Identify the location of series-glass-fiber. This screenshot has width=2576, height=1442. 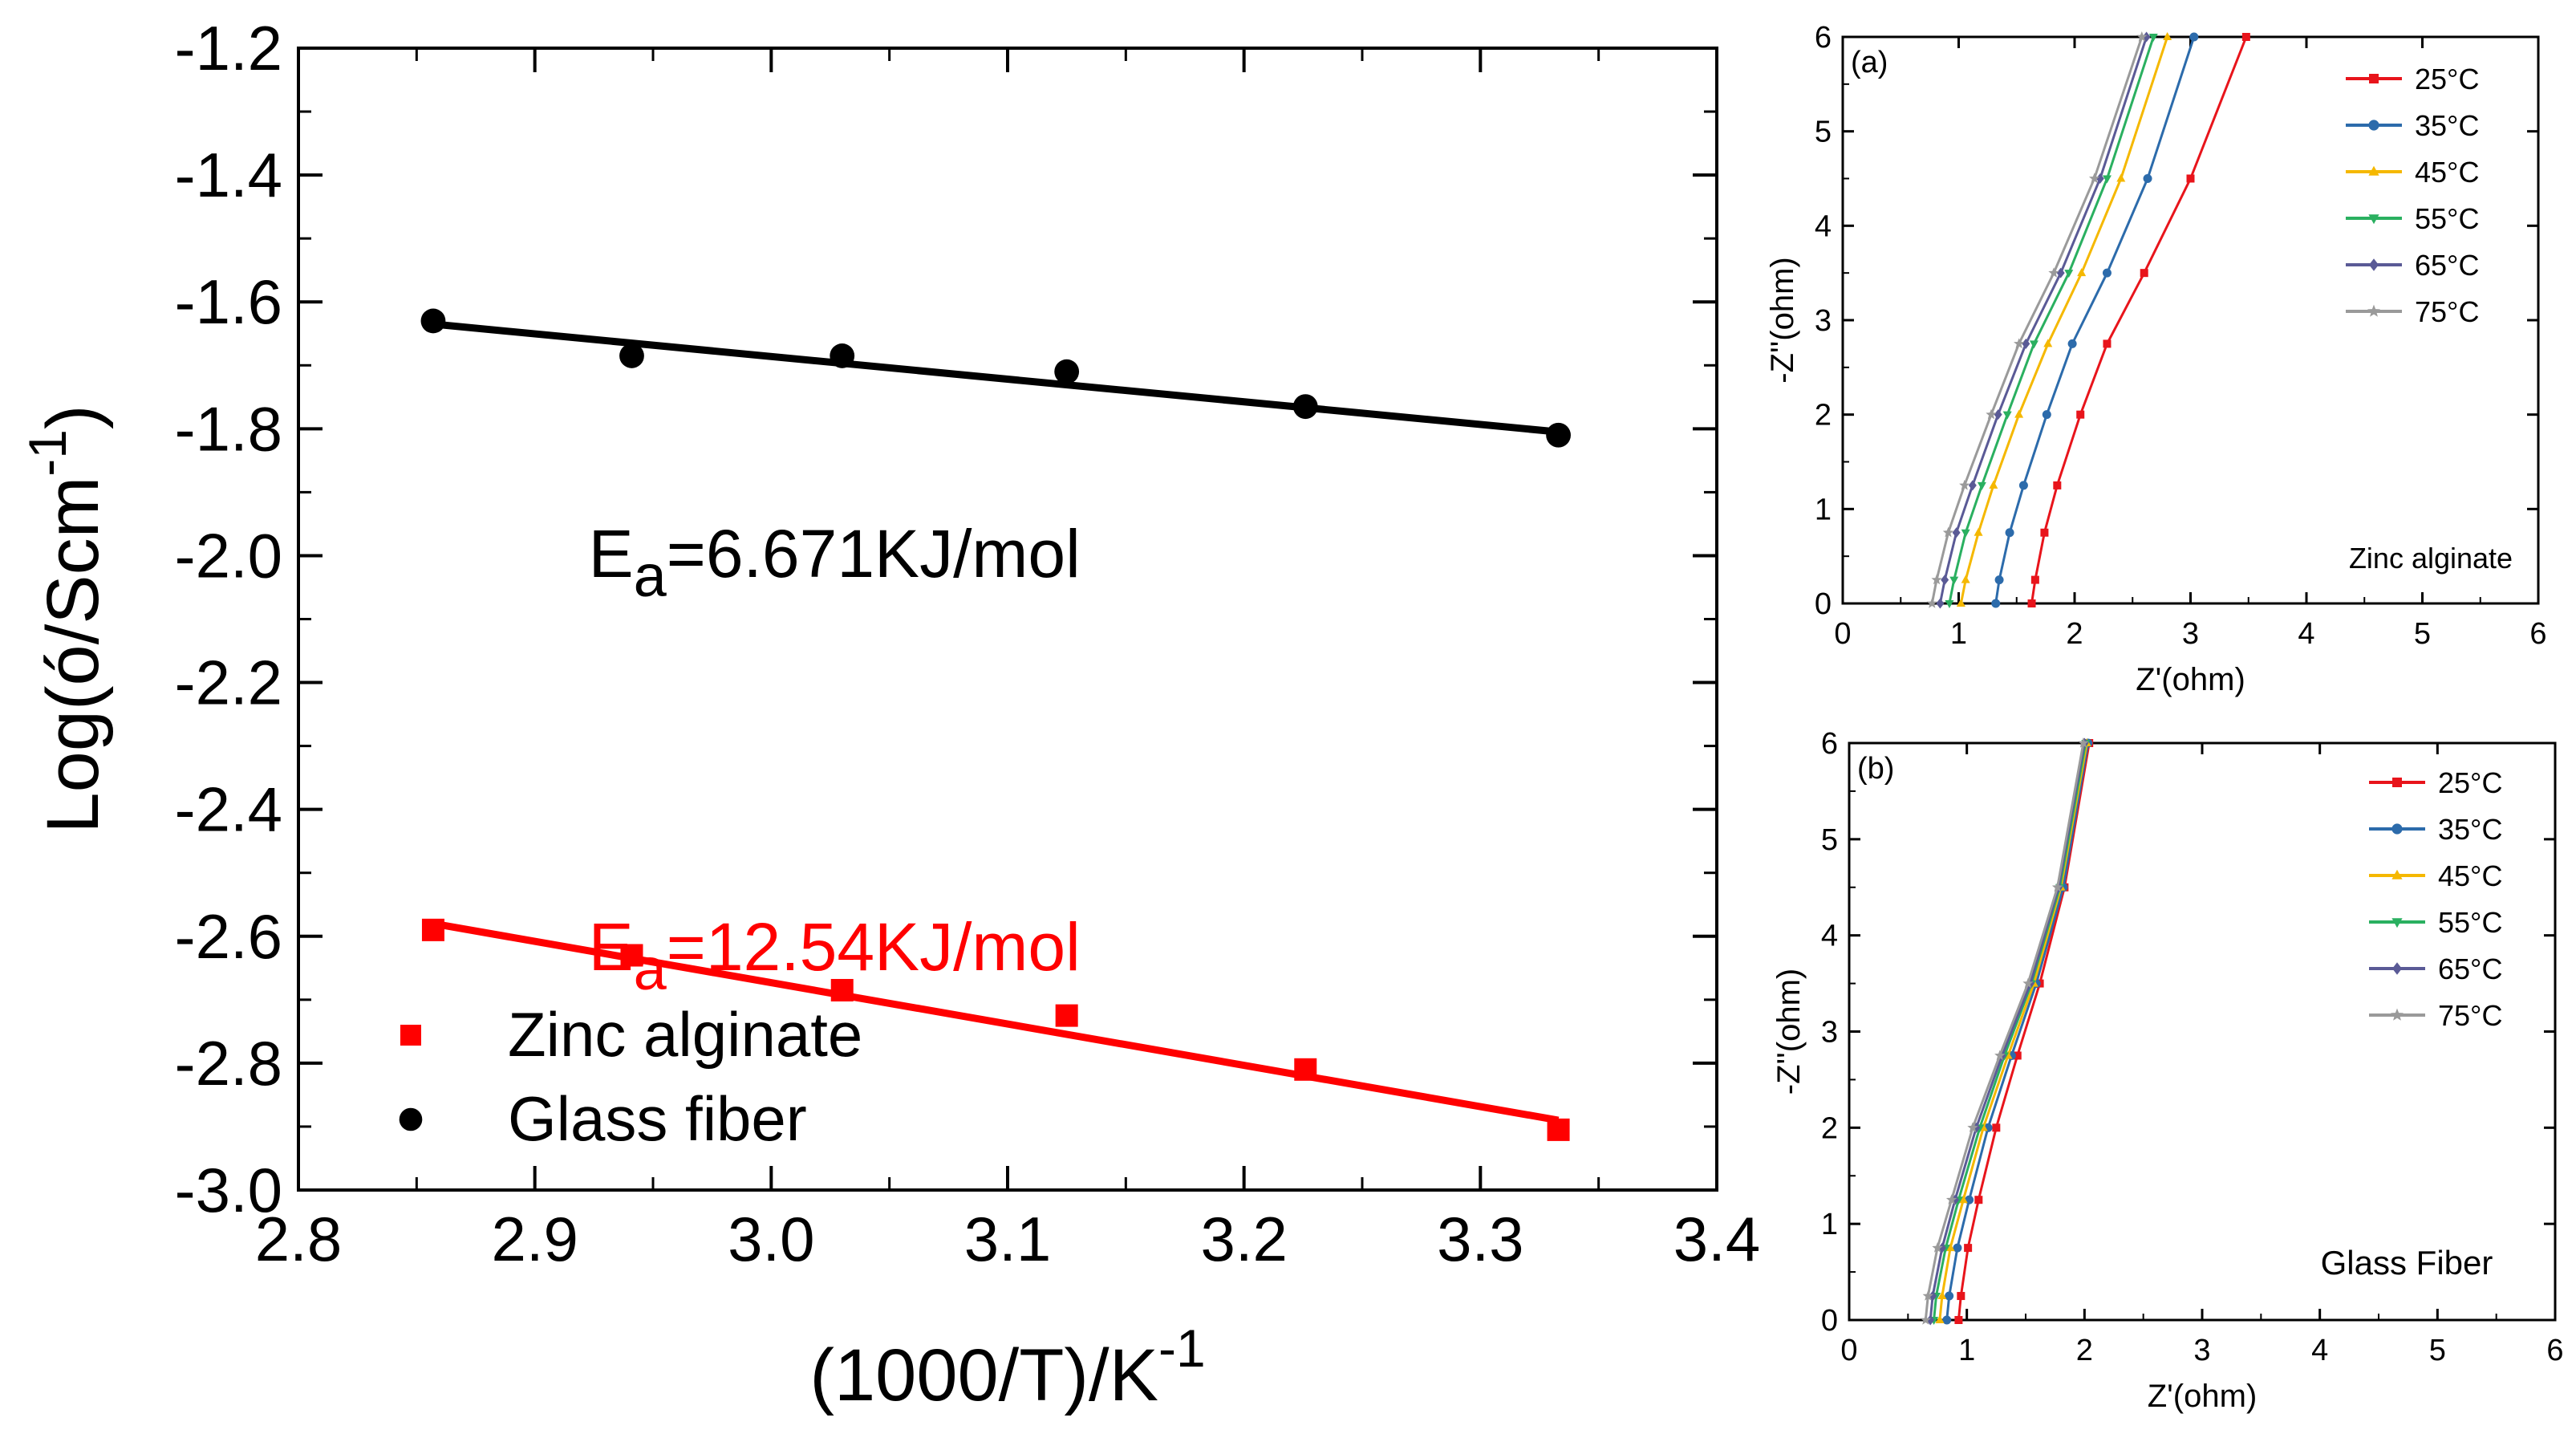
(995, 378).